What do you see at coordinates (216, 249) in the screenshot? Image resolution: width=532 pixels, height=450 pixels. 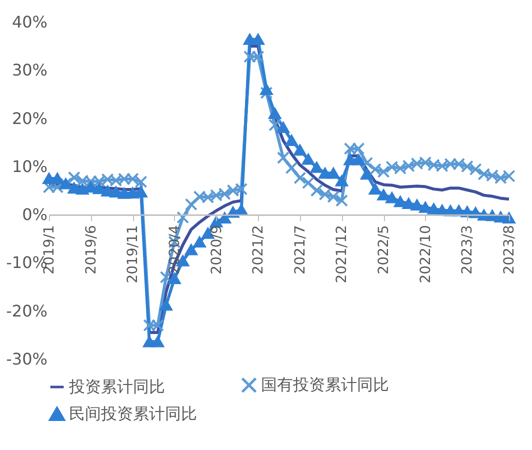 I see `x-tick-label: 2020/9` at bounding box center [216, 249].